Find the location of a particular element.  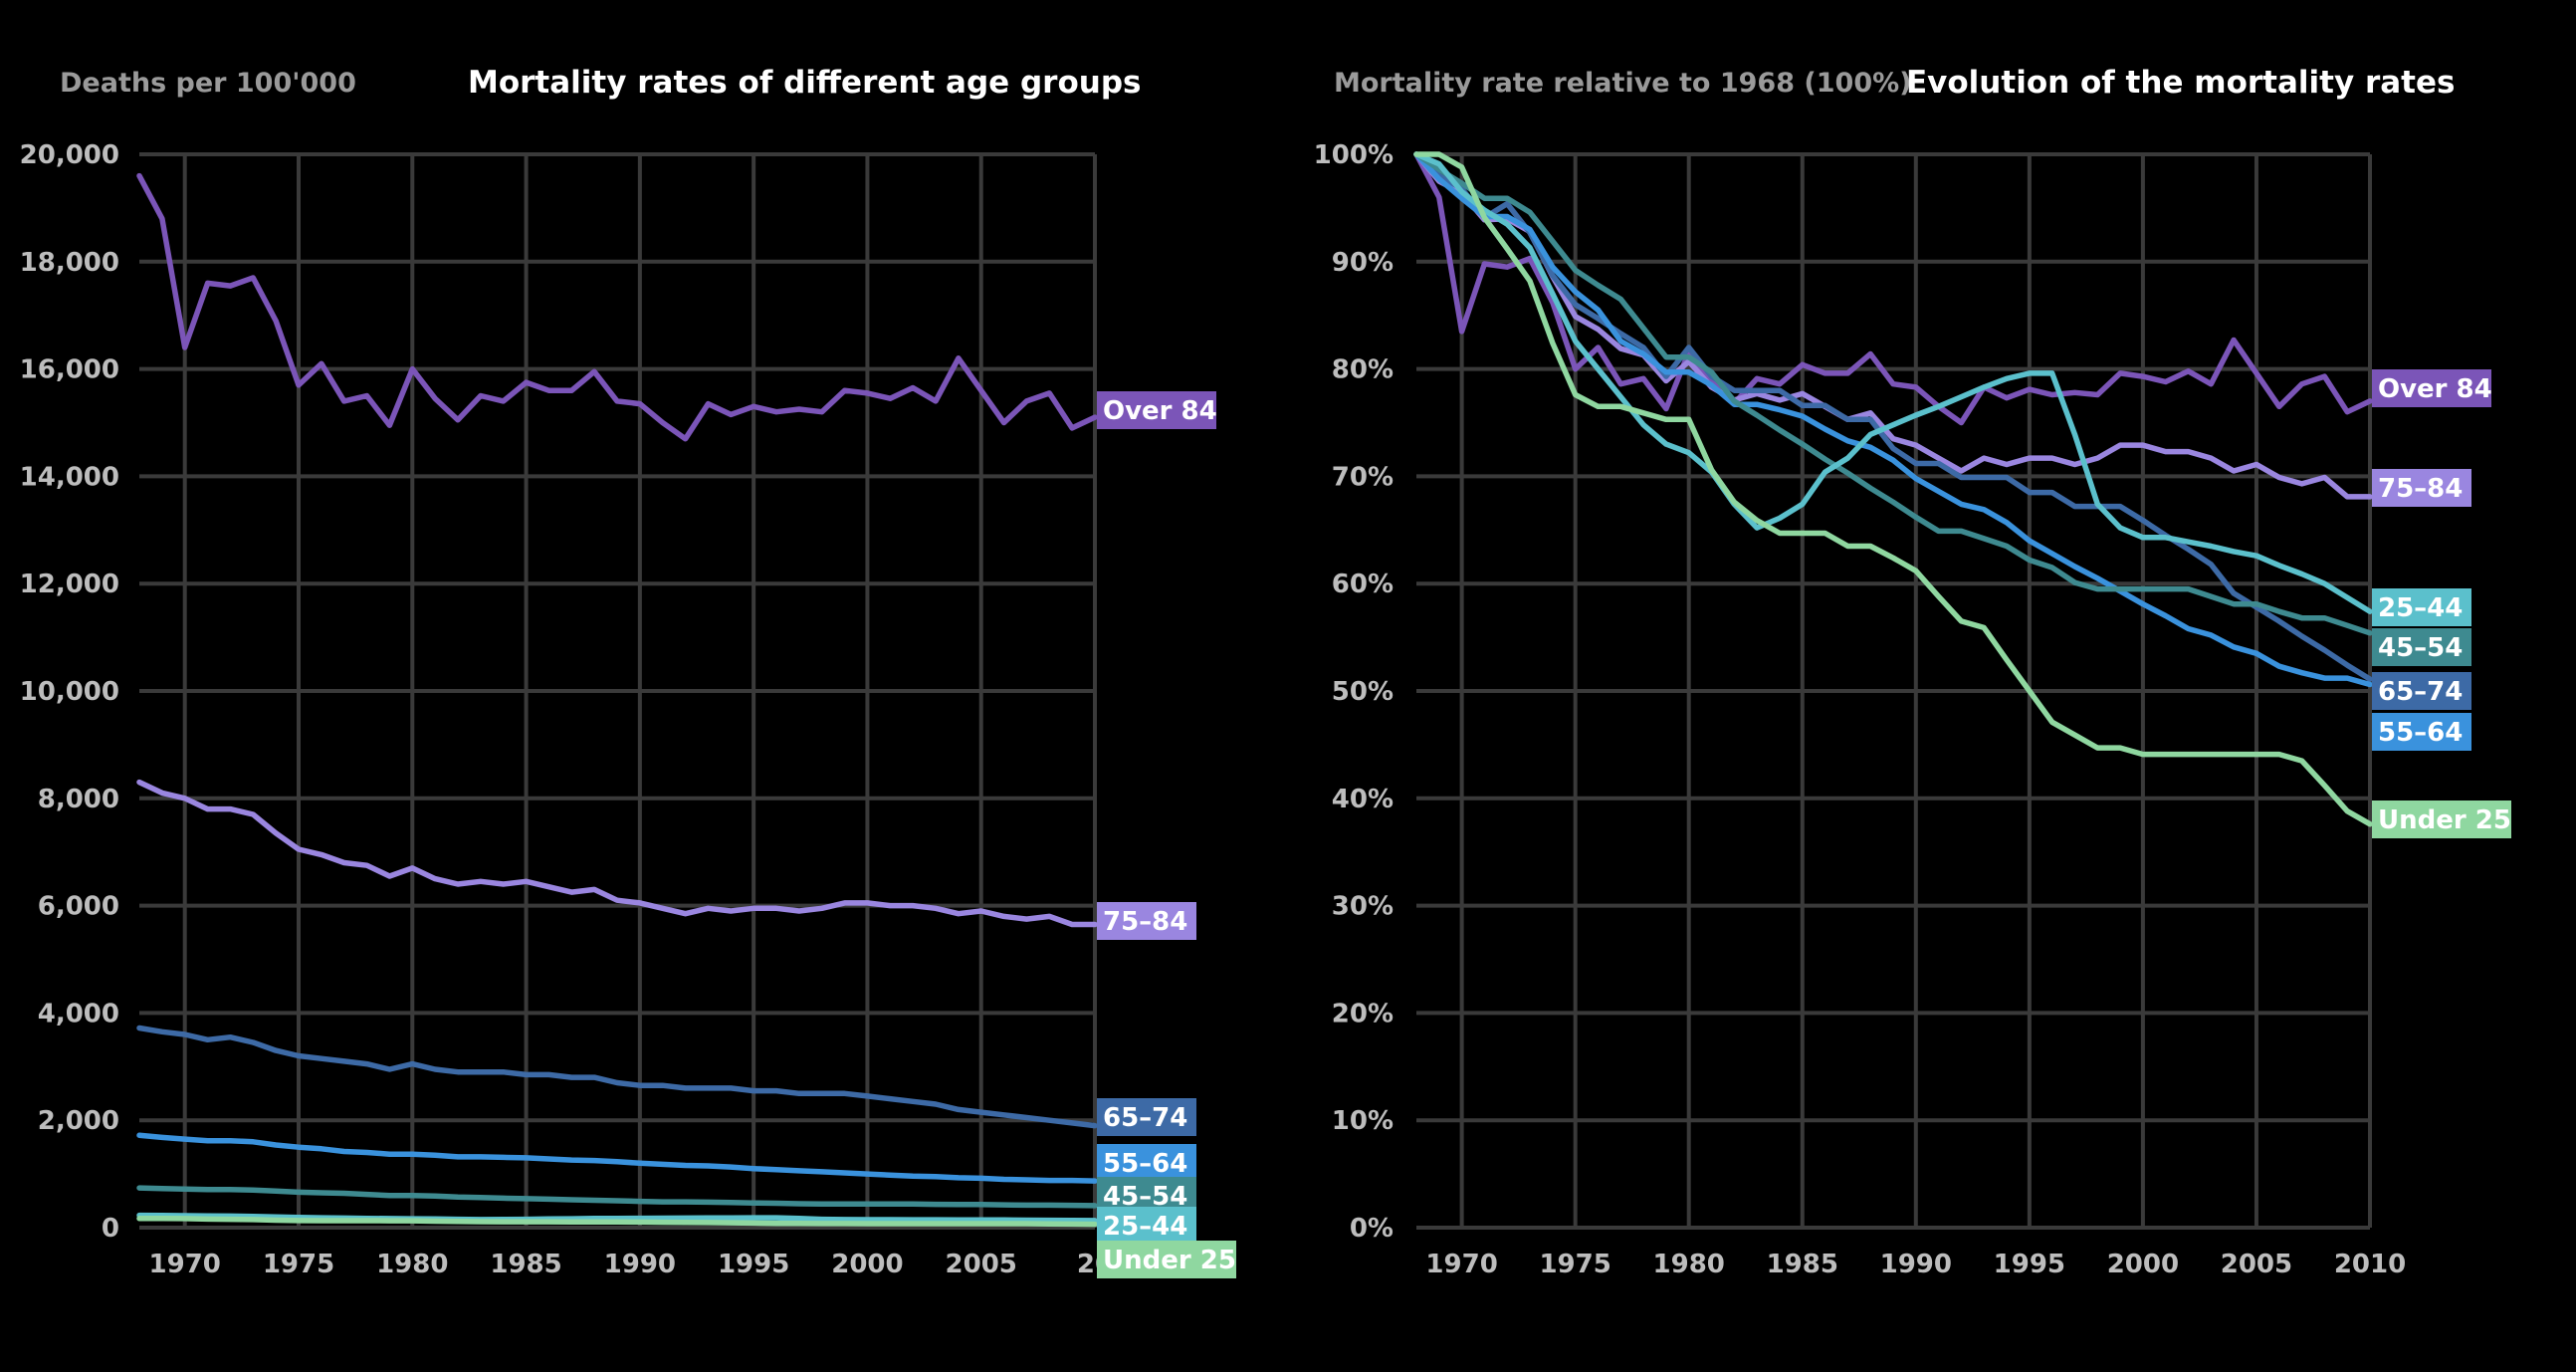

y-tick-label: 0% is located at coordinates (1372, 1229).